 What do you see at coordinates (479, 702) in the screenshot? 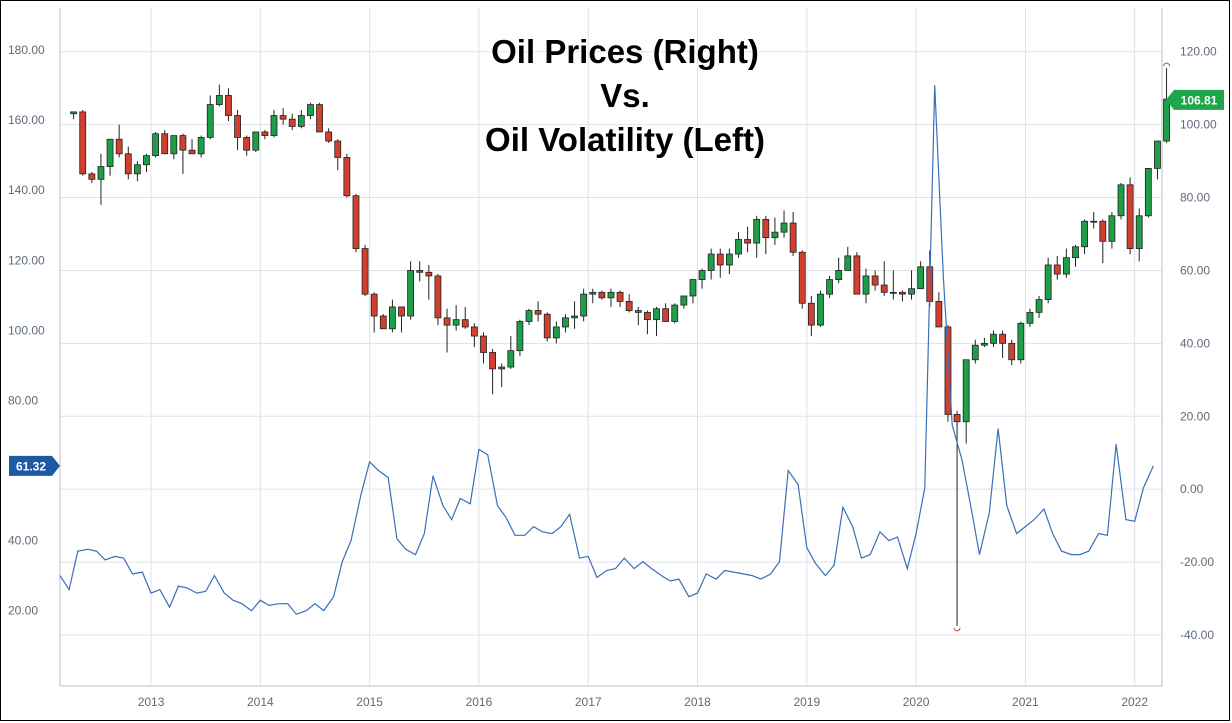
I see `x-tick-label: 2016` at bounding box center [479, 702].